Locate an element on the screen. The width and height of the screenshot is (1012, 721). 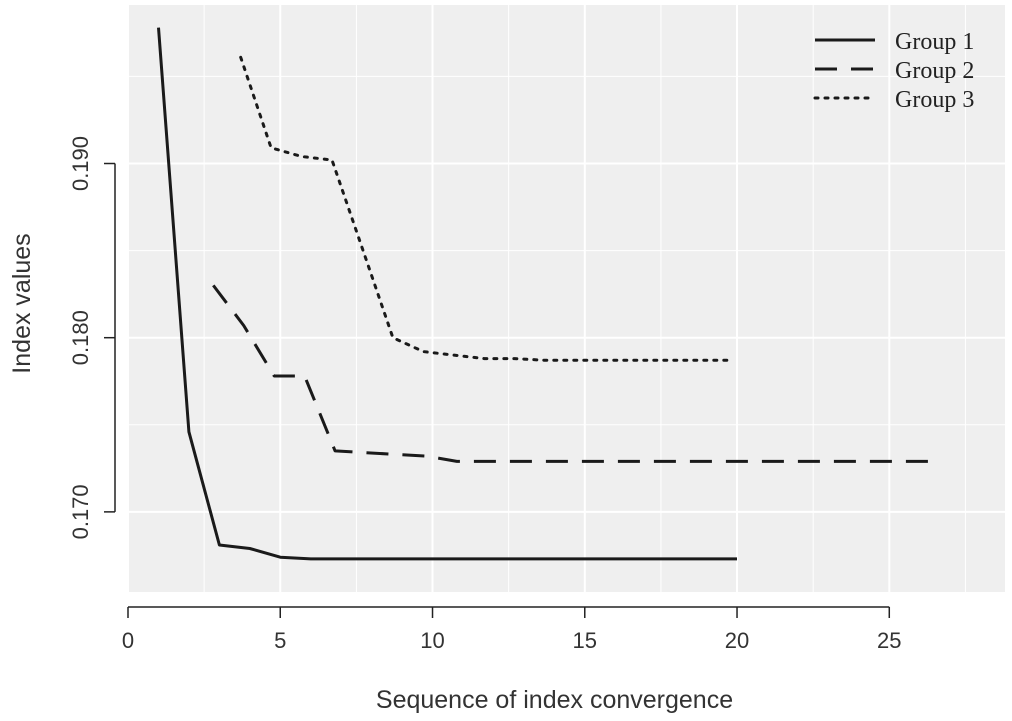
y-axis-title: Index values is located at coordinates (22, 303).